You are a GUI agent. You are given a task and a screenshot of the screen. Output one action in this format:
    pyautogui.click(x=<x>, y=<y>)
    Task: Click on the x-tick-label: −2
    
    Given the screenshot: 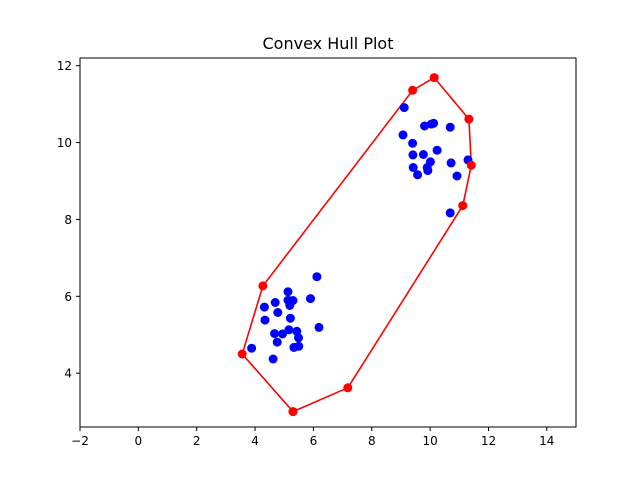 What is the action you would take?
    pyautogui.click(x=80, y=441)
    